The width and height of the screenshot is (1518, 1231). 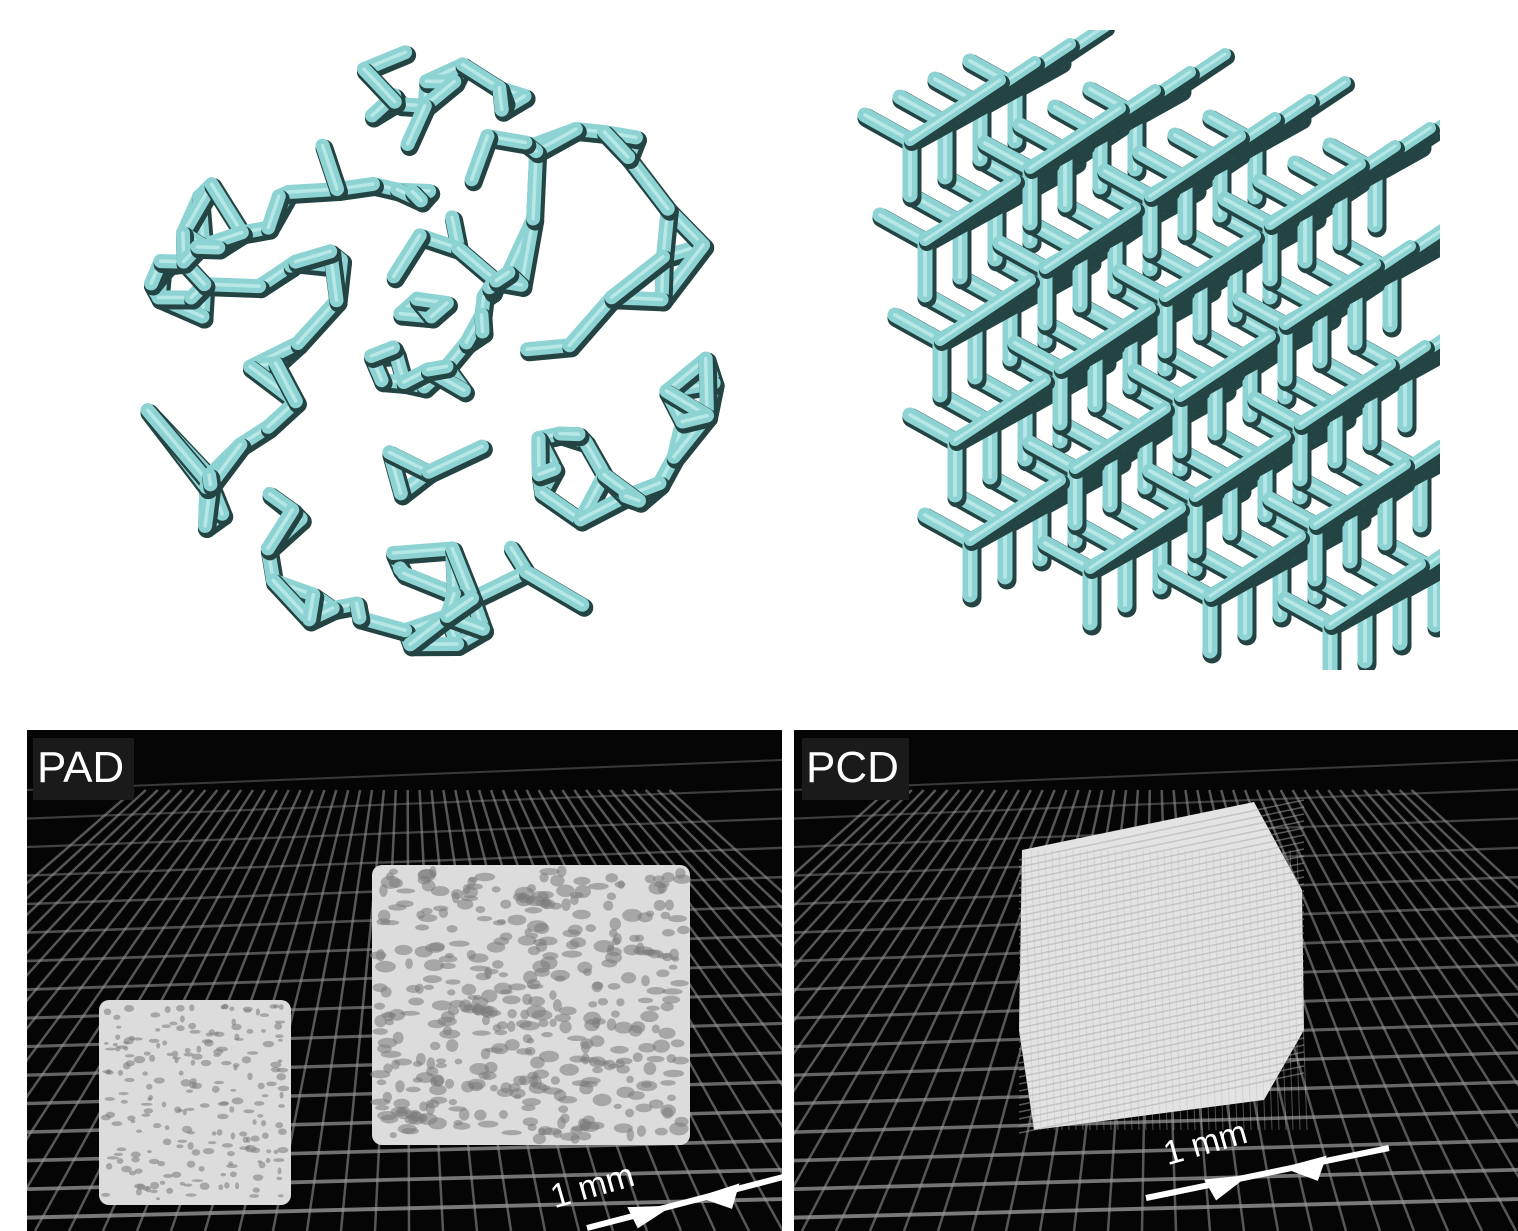 I want to click on lattice-sample, so click(x=1163, y=966).